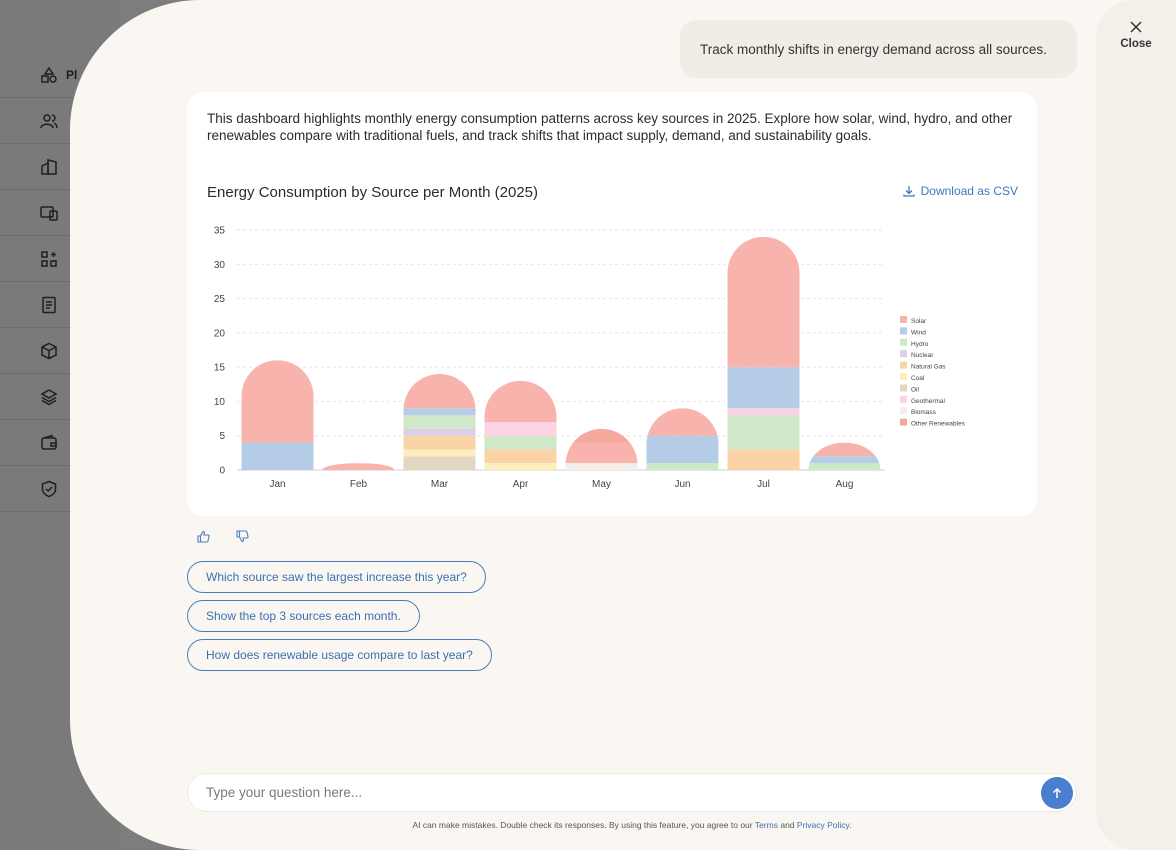  I want to click on bar-stack-mar, so click(439, 422).